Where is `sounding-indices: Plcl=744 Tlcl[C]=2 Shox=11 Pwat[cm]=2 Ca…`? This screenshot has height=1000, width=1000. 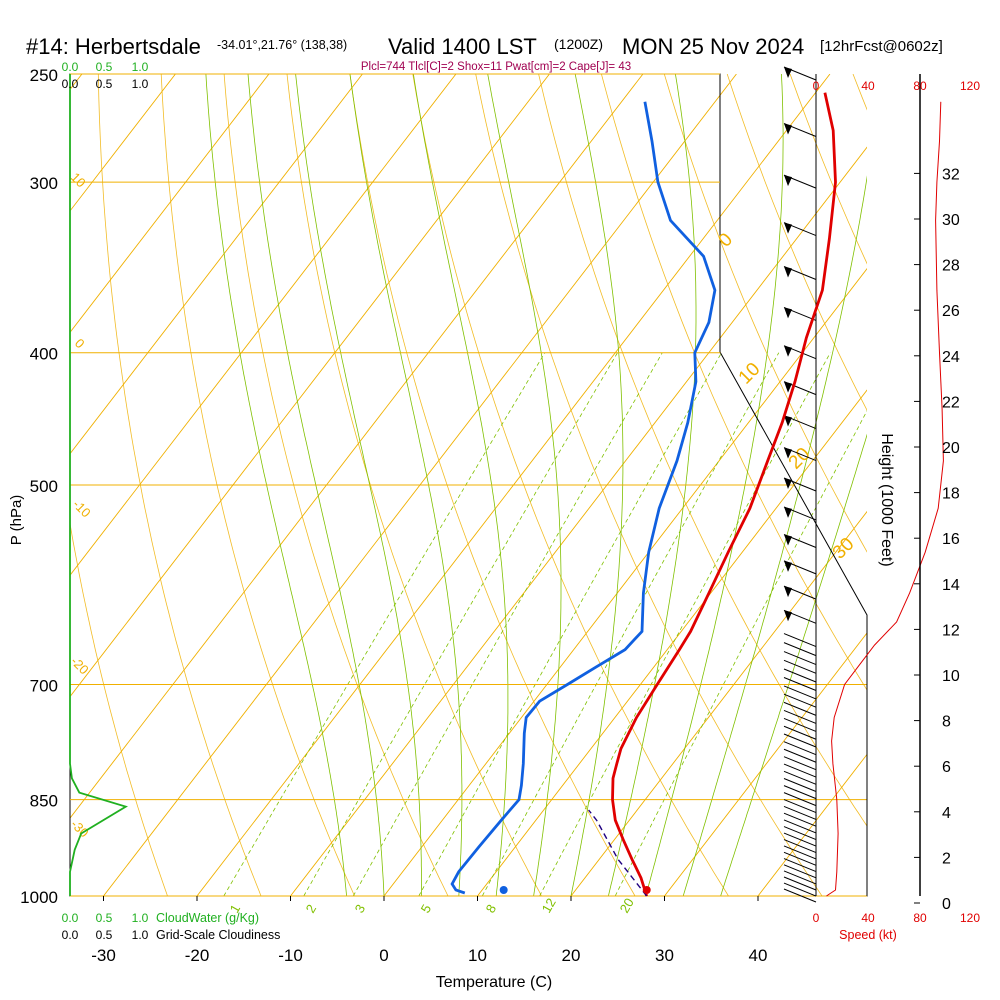 sounding-indices: Plcl=744 Tlcl[C]=2 Shox=11 Pwat[cm]=2 Ca… is located at coordinates (496, 67).